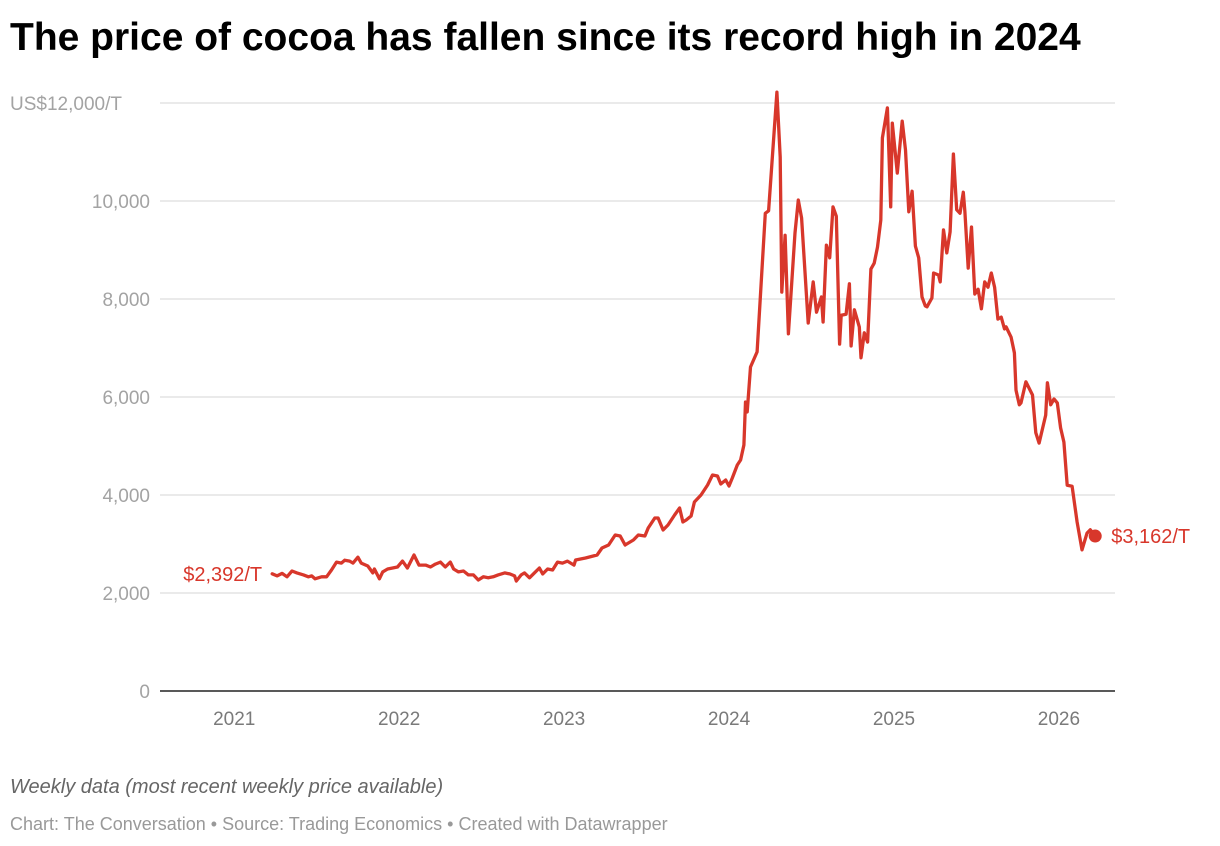 The width and height of the screenshot is (1220, 846). I want to click on y-tick-label: 10,000, so click(121, 202).